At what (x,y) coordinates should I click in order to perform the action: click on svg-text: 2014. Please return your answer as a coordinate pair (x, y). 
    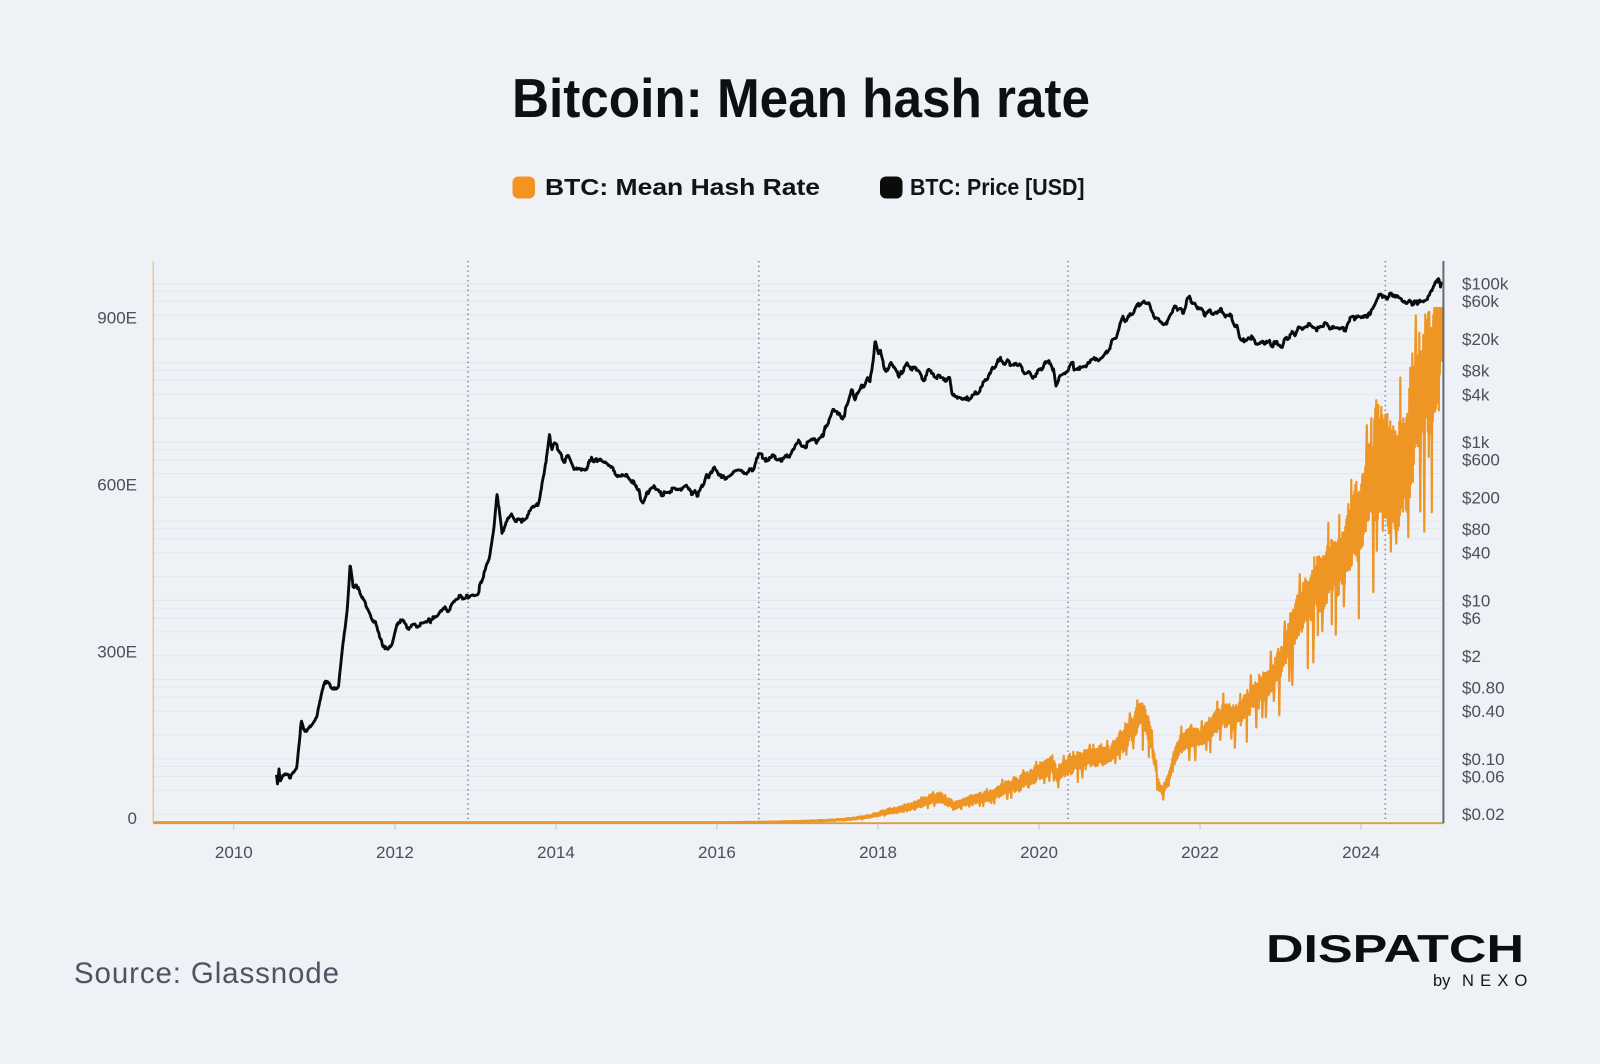
    Looking at the image, I should click on (556, 852).